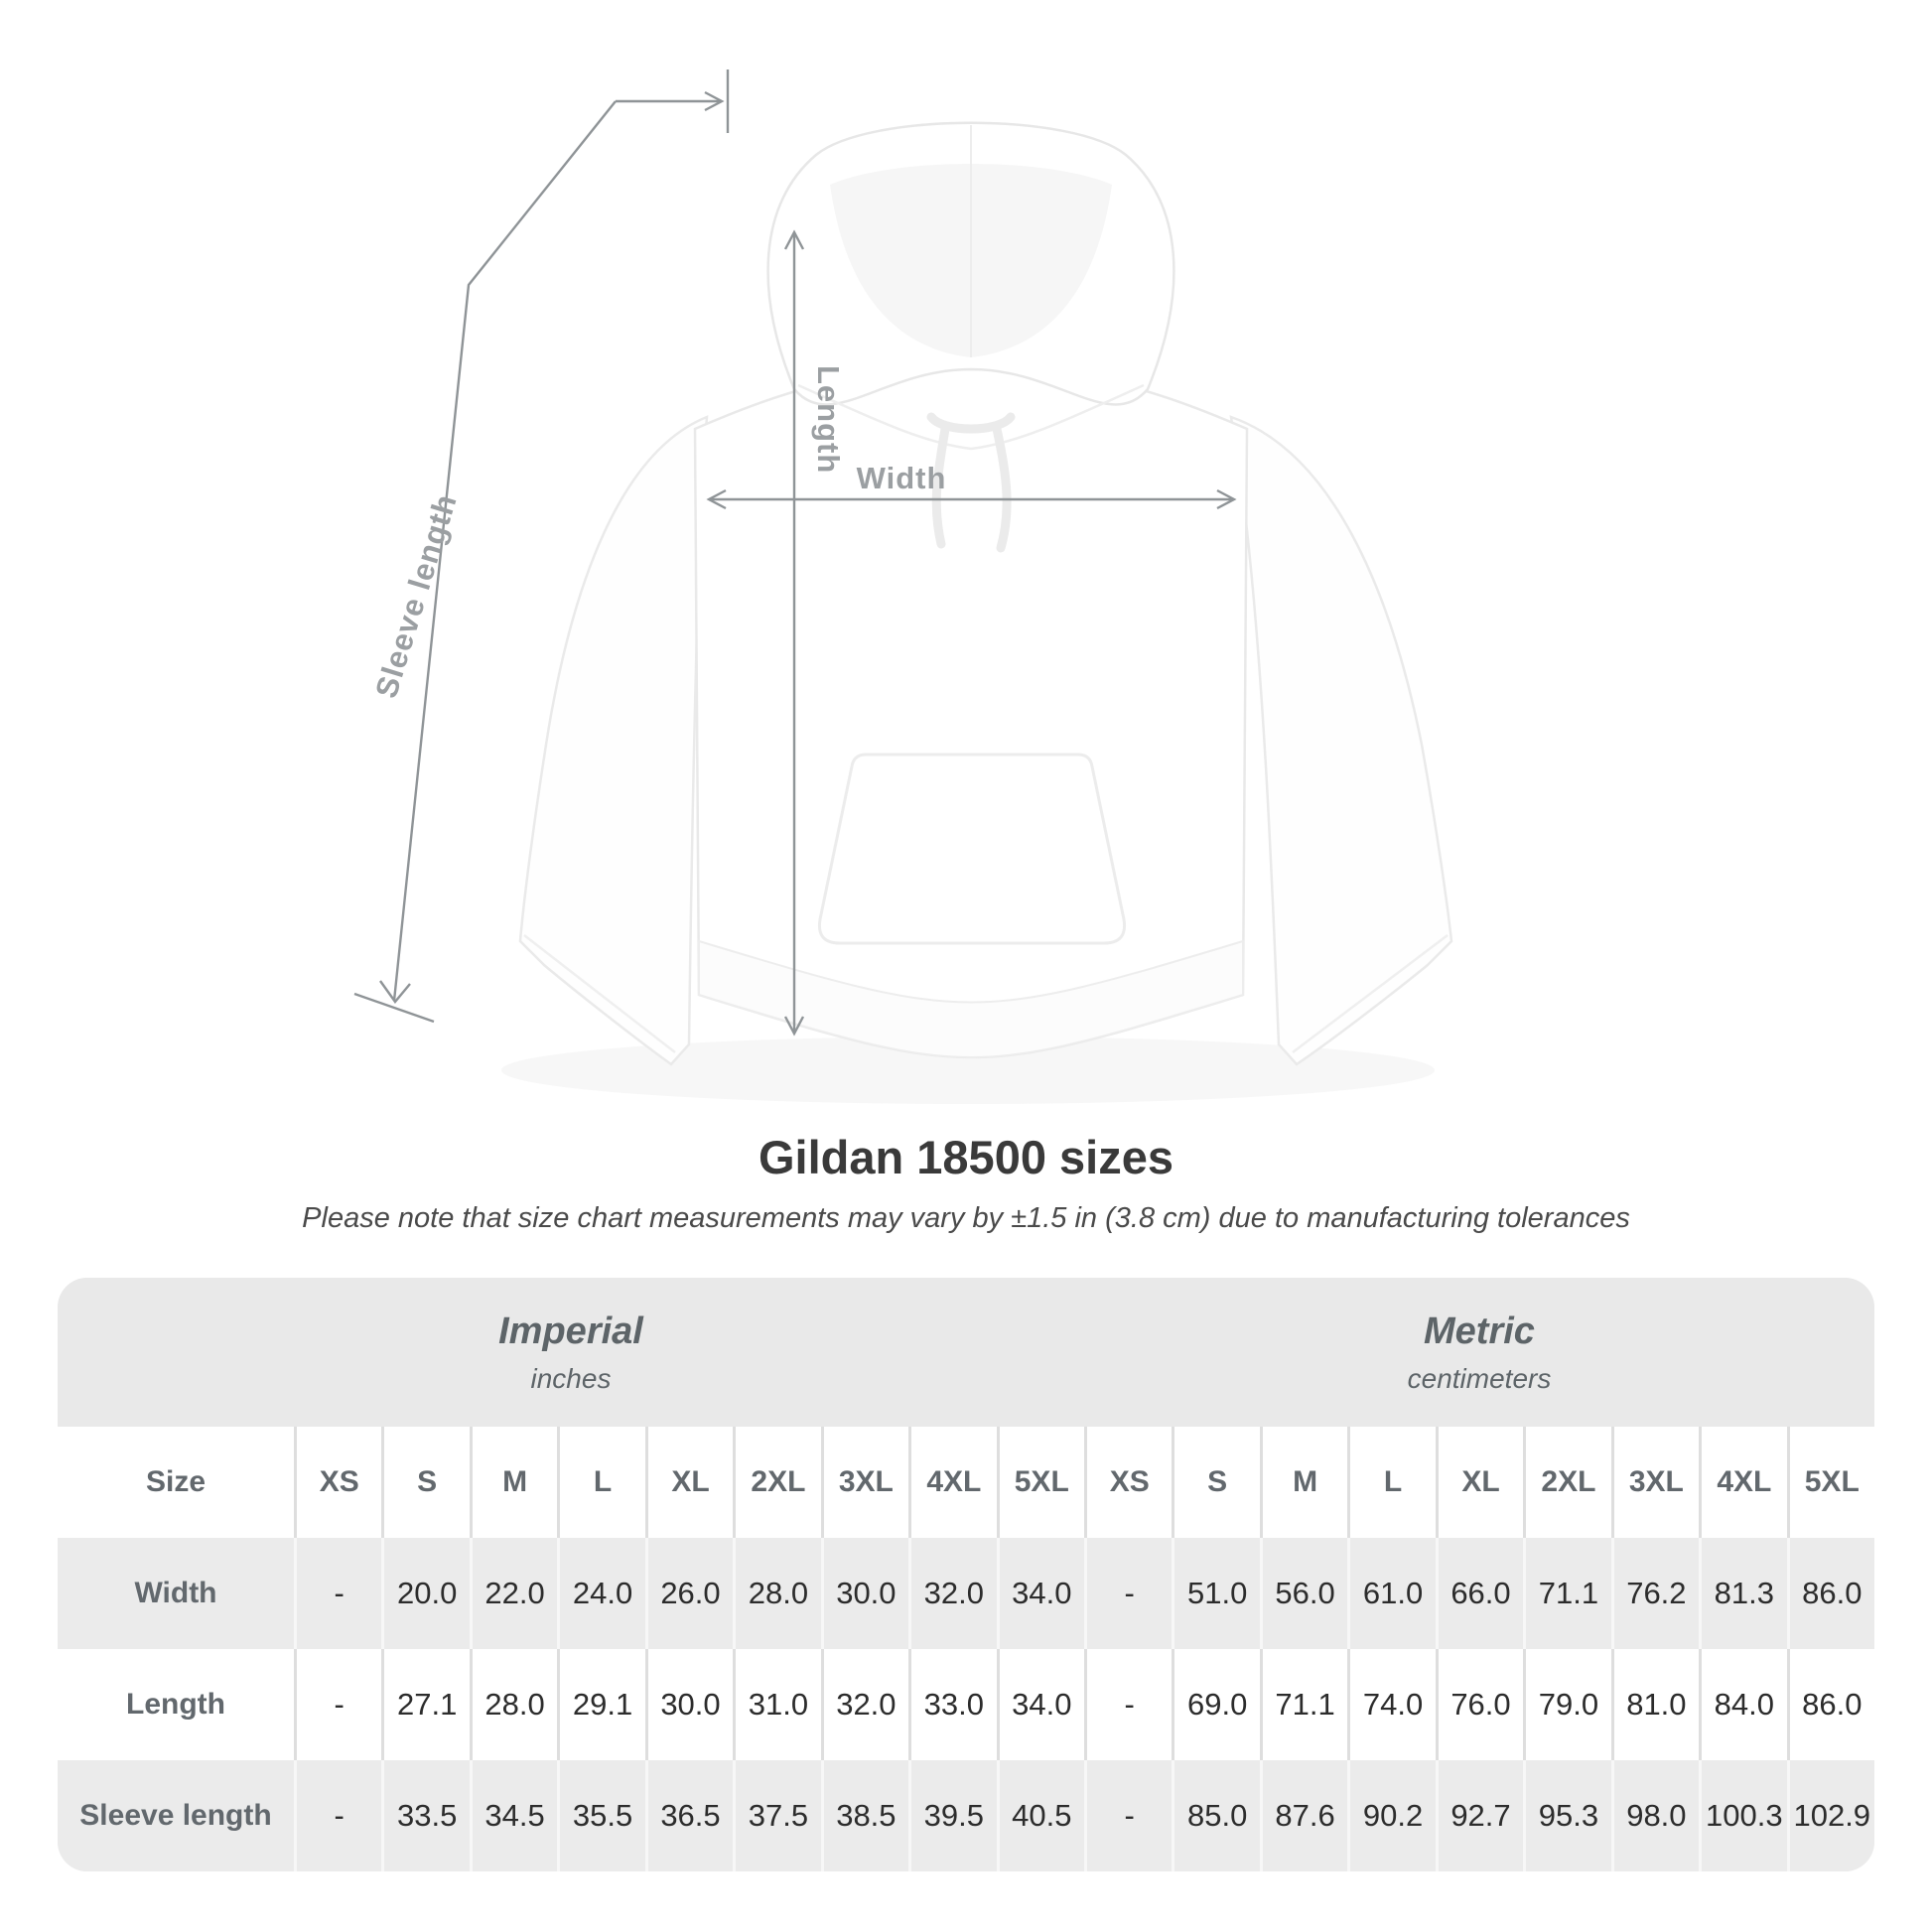  What do you see at coordinates (902, 478) in the screenshot?
I see `width-label: Width` at bounding box center [902, 478].